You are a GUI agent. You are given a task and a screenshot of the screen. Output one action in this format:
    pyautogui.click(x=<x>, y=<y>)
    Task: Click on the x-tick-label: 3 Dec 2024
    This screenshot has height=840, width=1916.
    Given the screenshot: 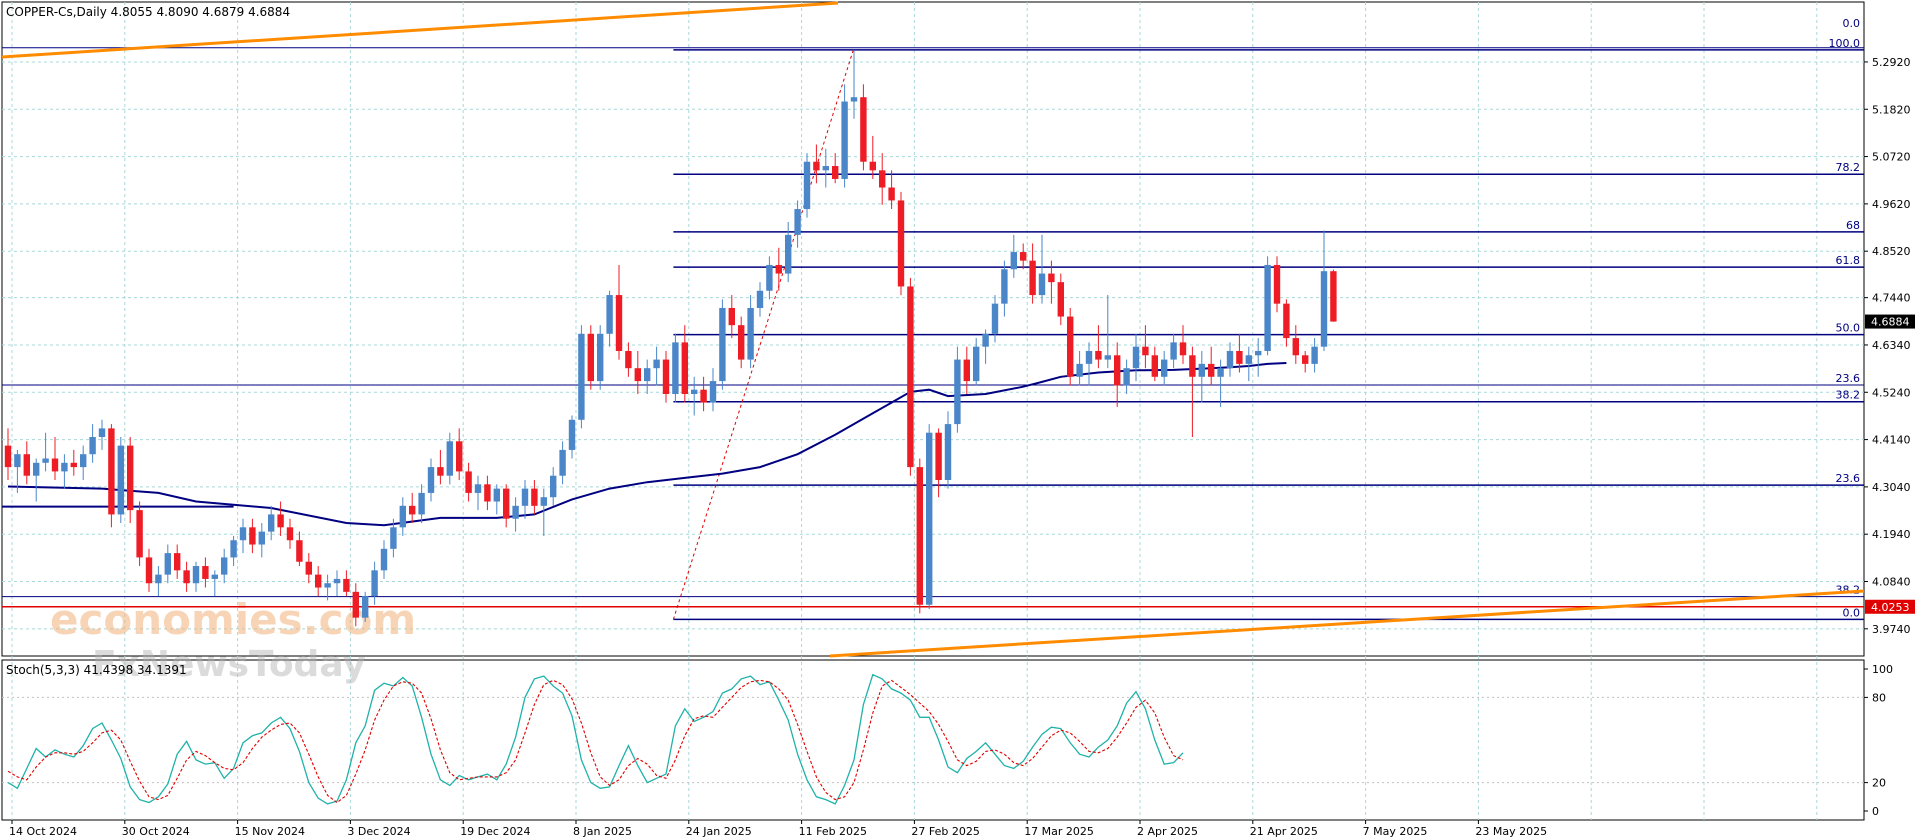 What is the action you would take?
    pyautogui.click(x=378, y=831)
    